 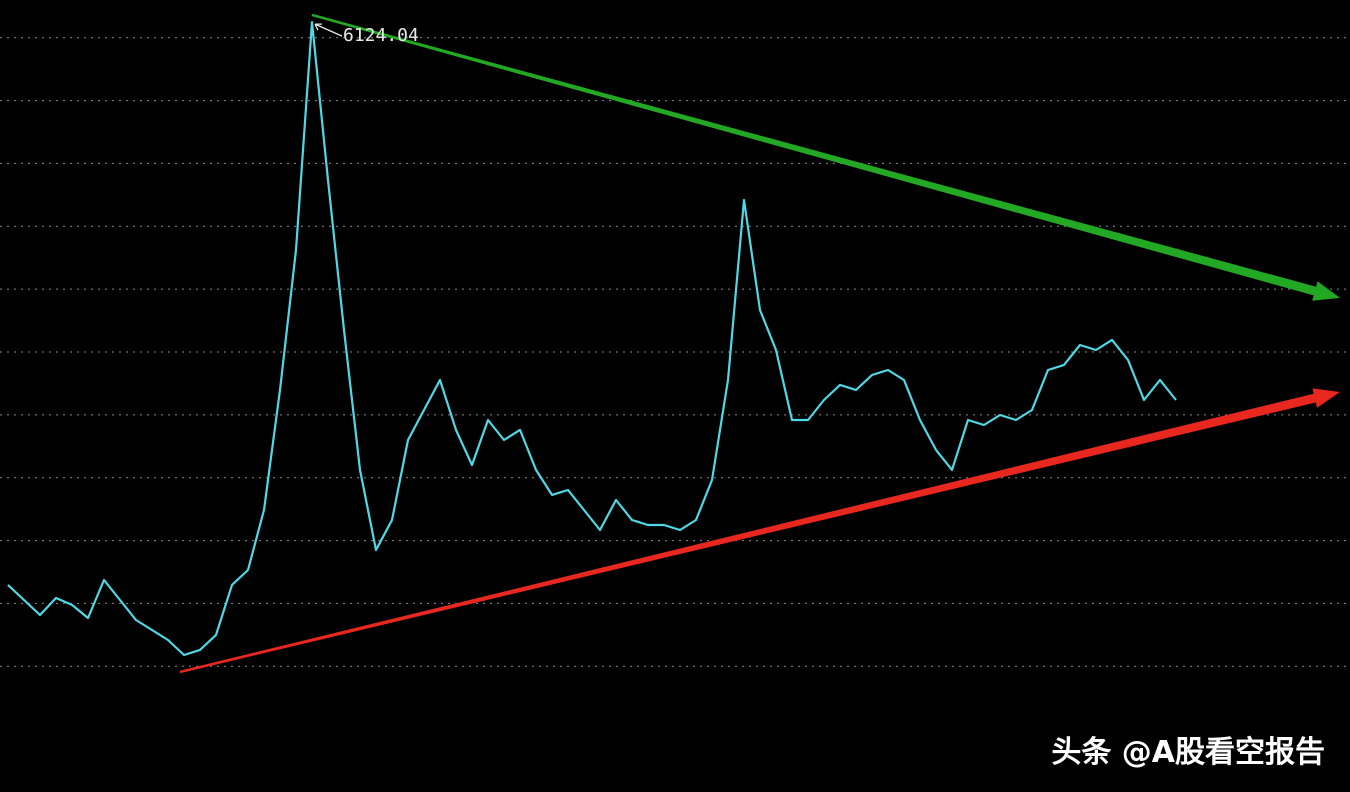 I want to click on label-arrow, so click(x=328, y=30).